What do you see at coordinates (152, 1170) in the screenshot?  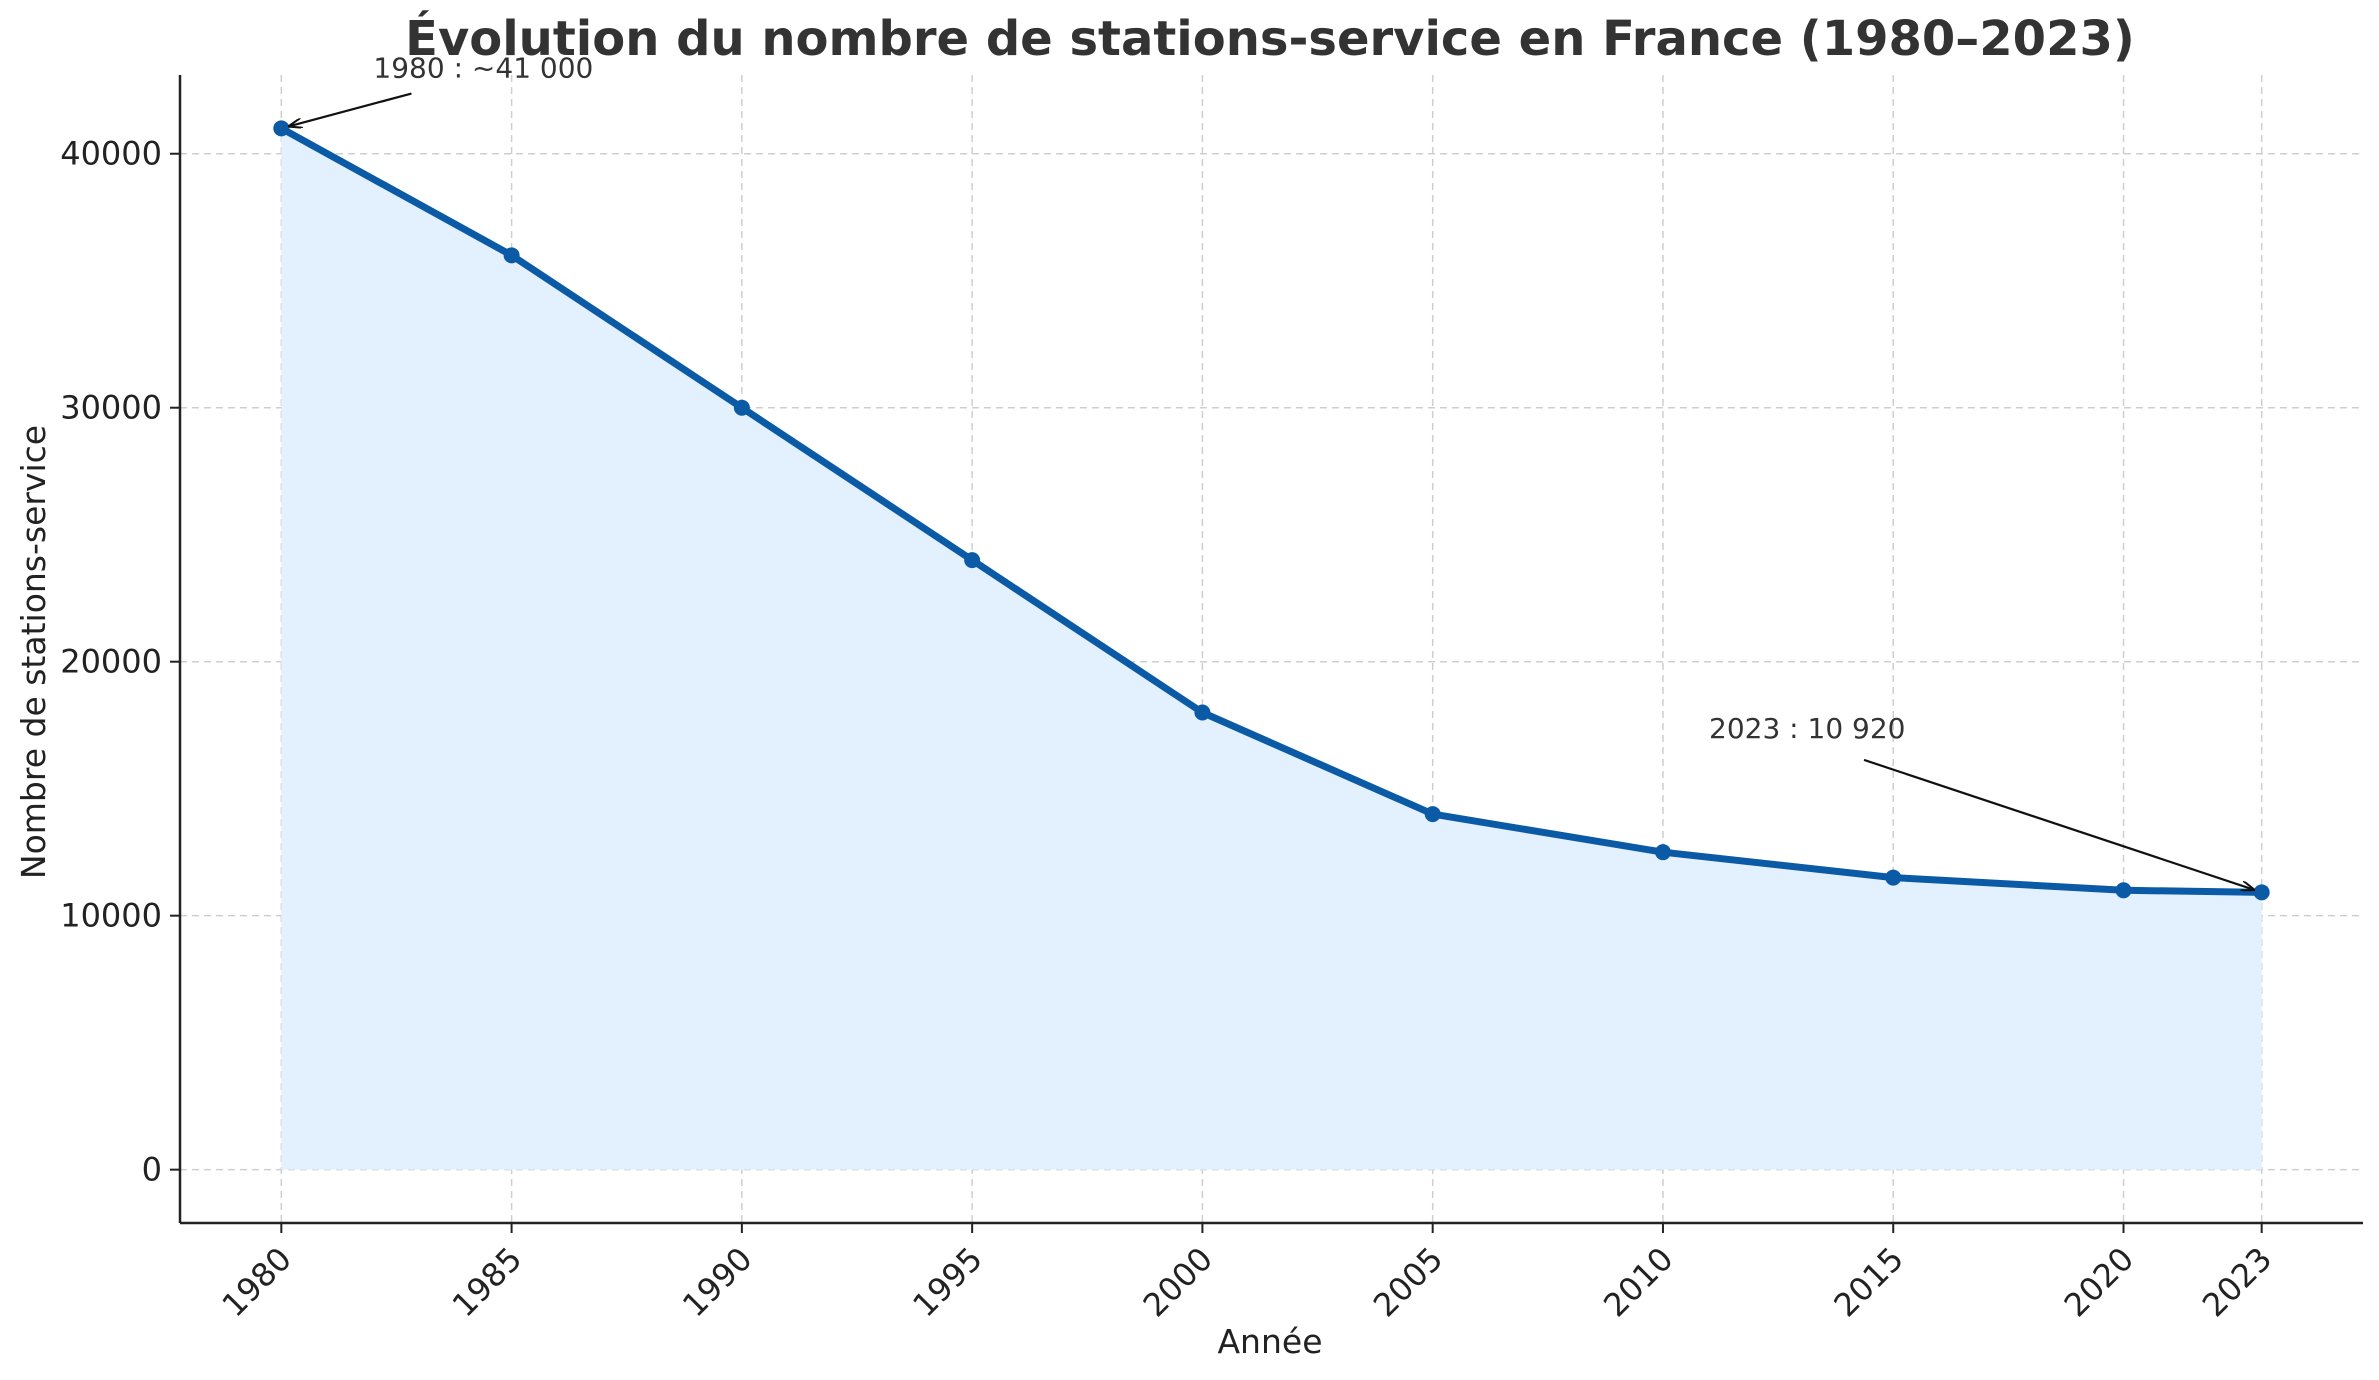 I see `y-tick-label: 0` at bounding box center [152, 1170].